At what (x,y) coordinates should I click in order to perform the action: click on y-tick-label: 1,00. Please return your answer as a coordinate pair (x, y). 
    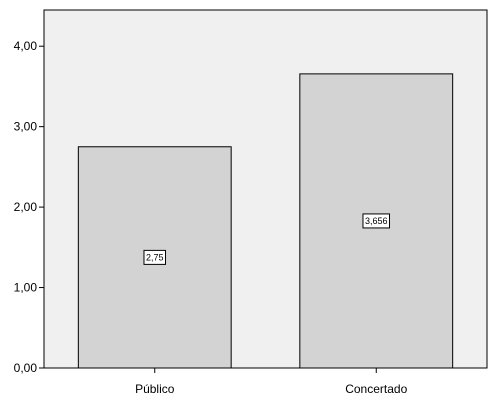
    Looking at the image, I should click on (26, 288).